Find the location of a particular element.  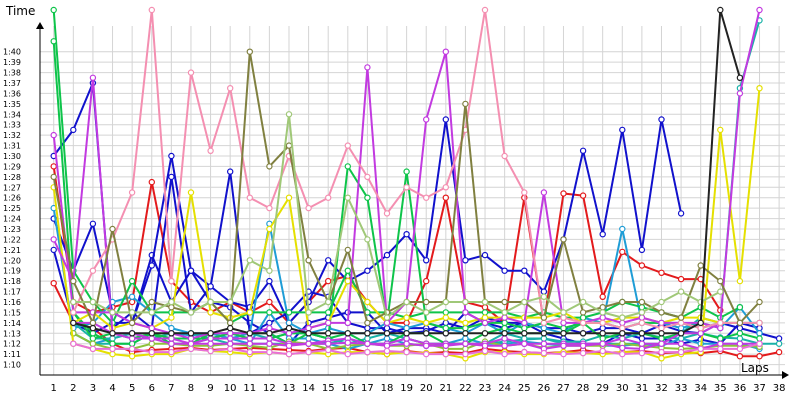

x-tick-label: 37 is located at coordinates (759, 388).